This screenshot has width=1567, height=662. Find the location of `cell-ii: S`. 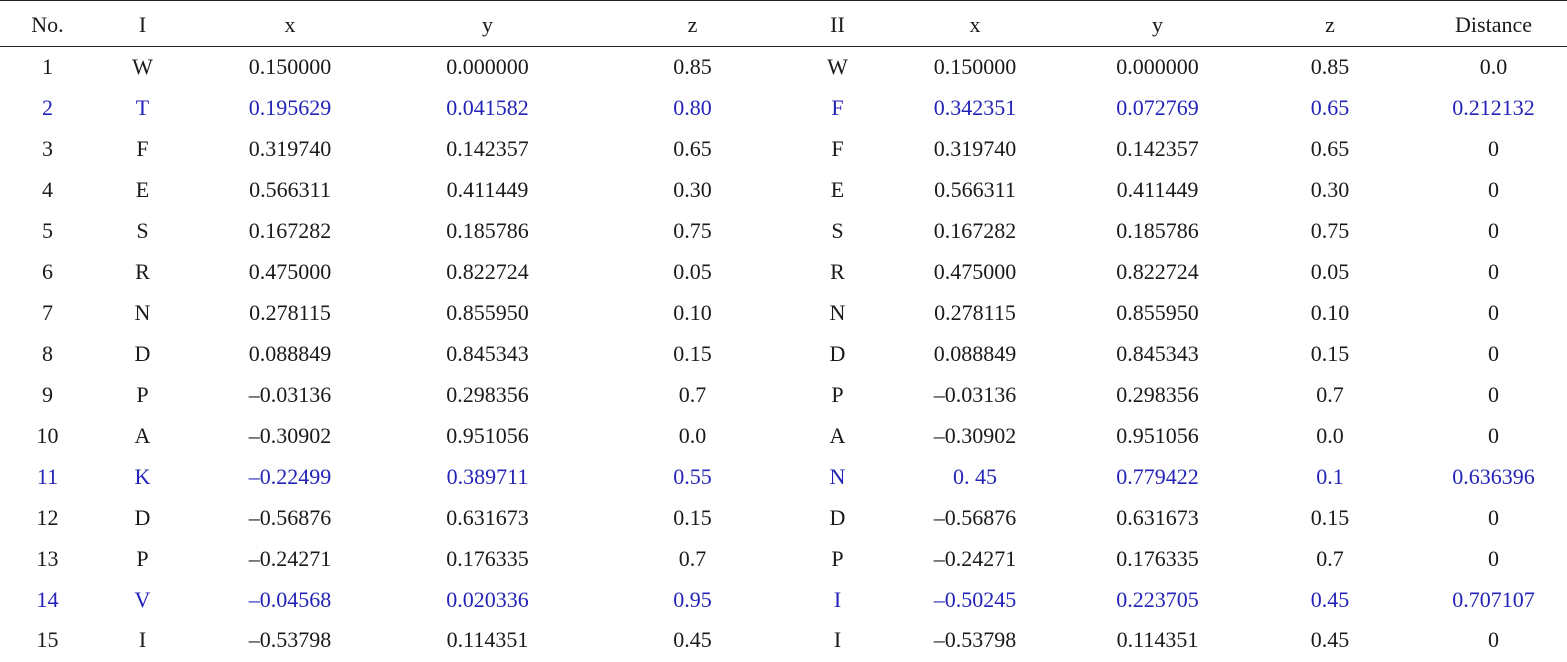

cell-ii: S is located at coordinates (837, 230).